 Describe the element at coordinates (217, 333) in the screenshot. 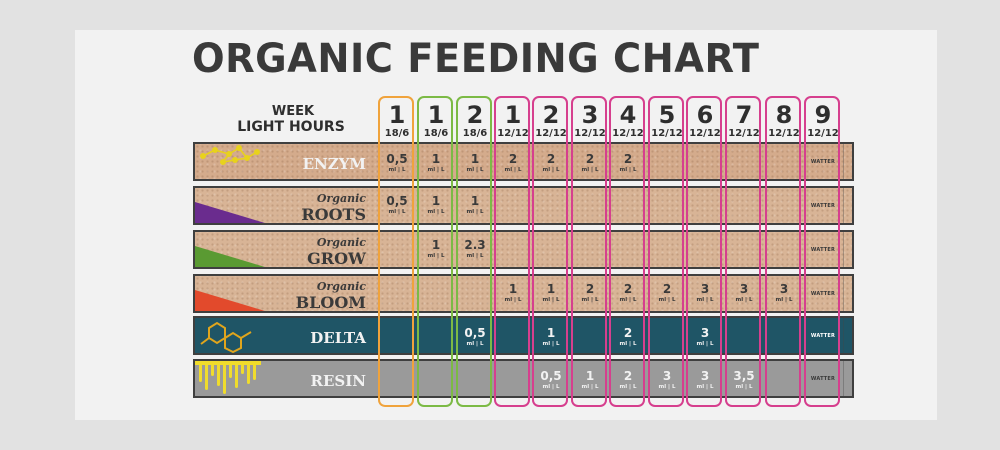

I see `molecule-ring` at that location.